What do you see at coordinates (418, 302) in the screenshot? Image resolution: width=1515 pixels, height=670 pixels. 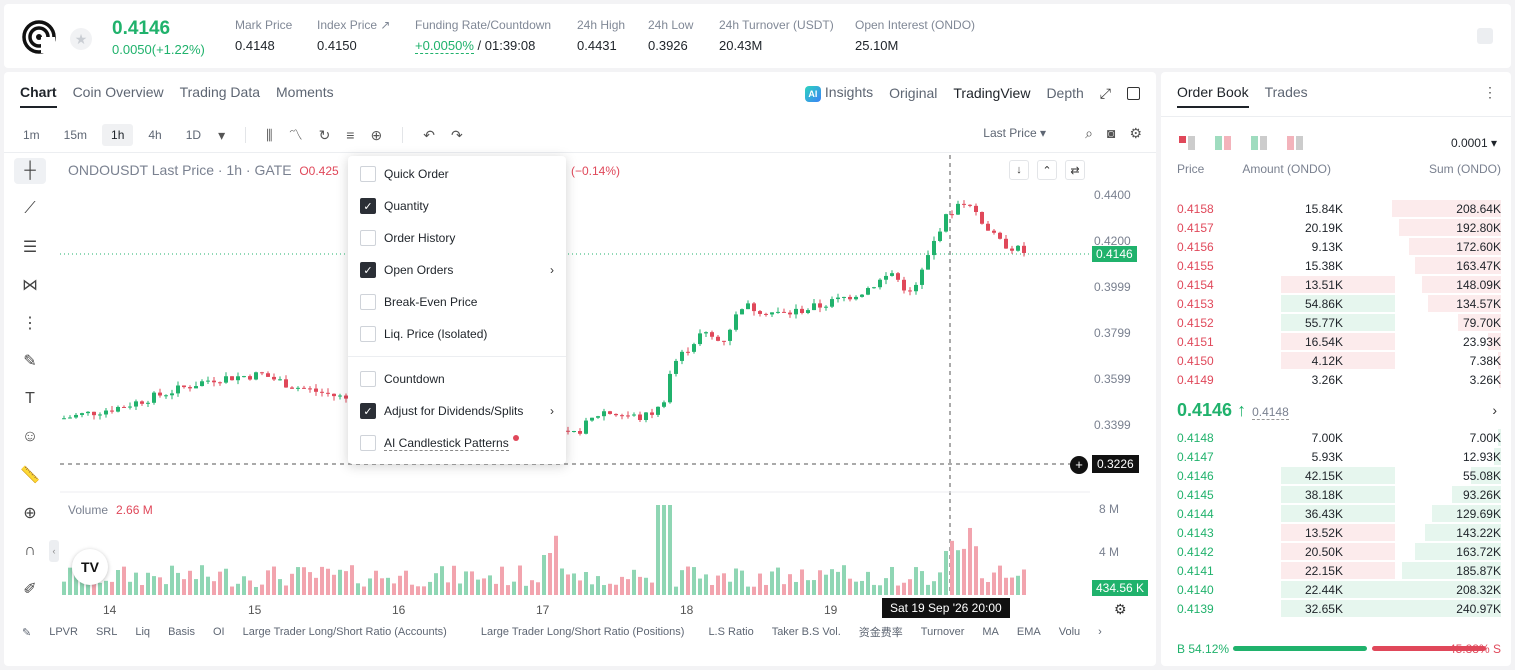 I see `menu-item-break-even: Break-Even Price` at bounding box center [418, 302].